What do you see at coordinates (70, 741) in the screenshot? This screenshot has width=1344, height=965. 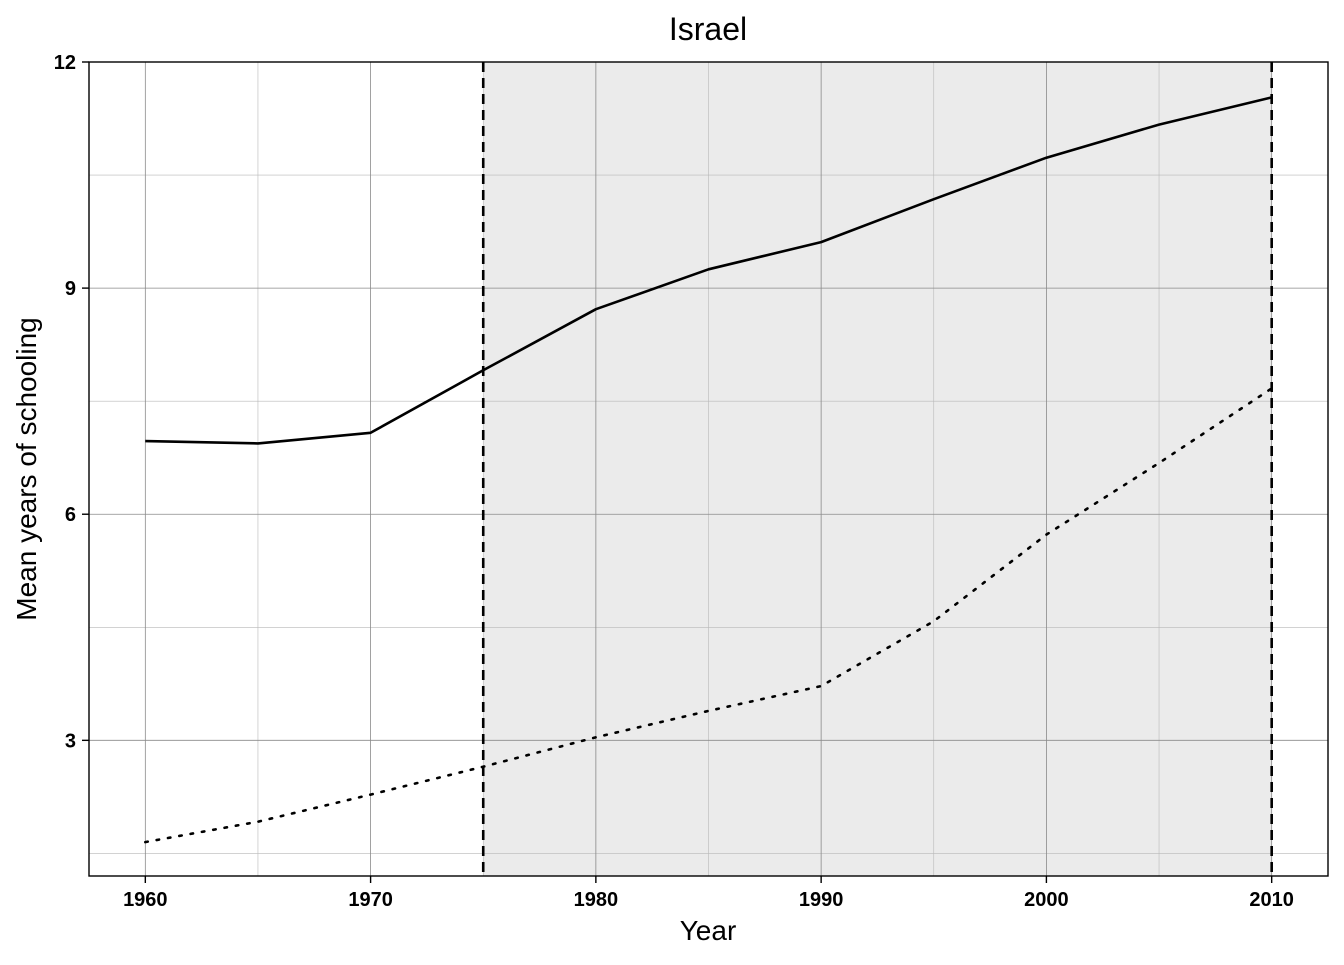 I see `y-tick-label: 3` at bounding box center [70, 741].